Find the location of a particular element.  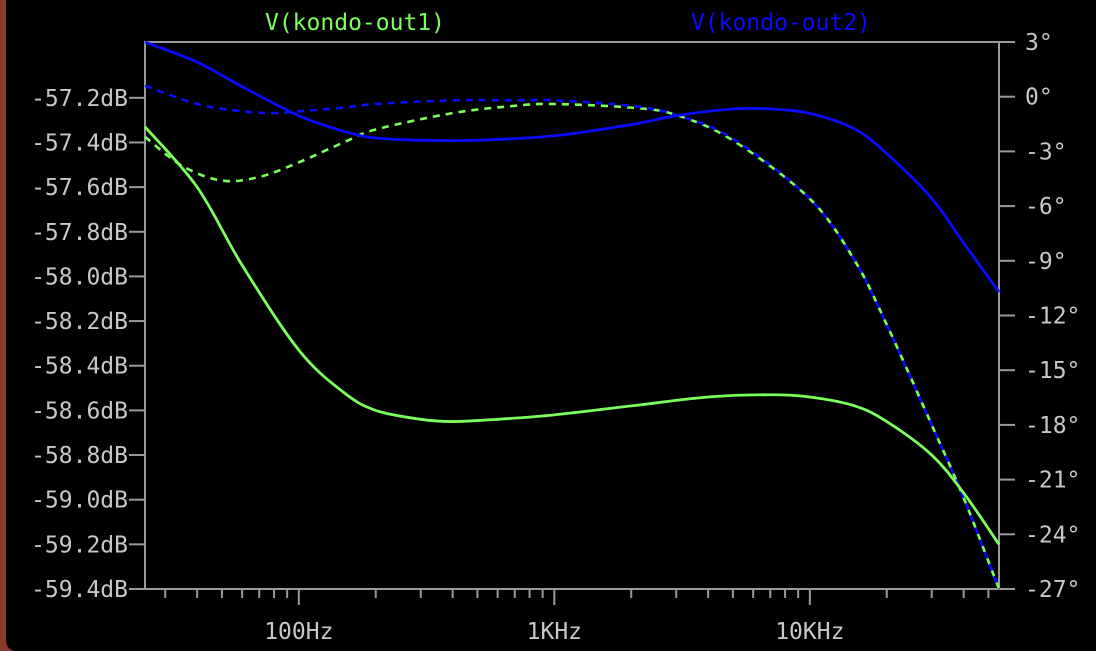

y-left-tick-label: -59.0dB is located at coordinates (79, 501).